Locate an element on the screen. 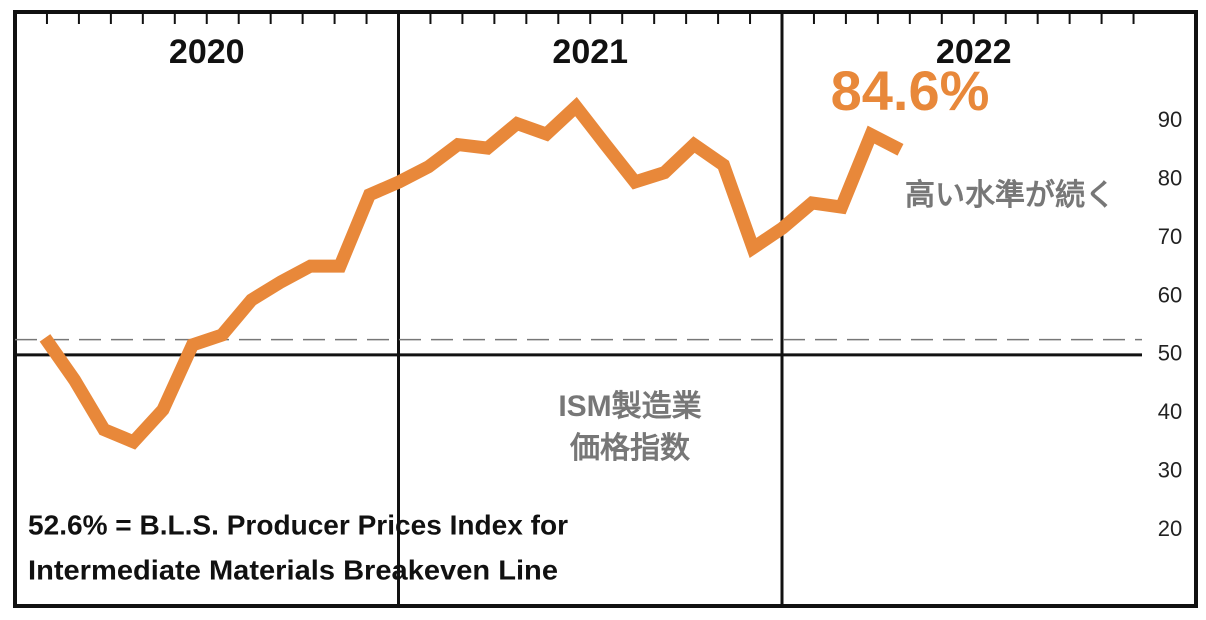  y-tick-label: 30 is located at coordinates (1170, 469).